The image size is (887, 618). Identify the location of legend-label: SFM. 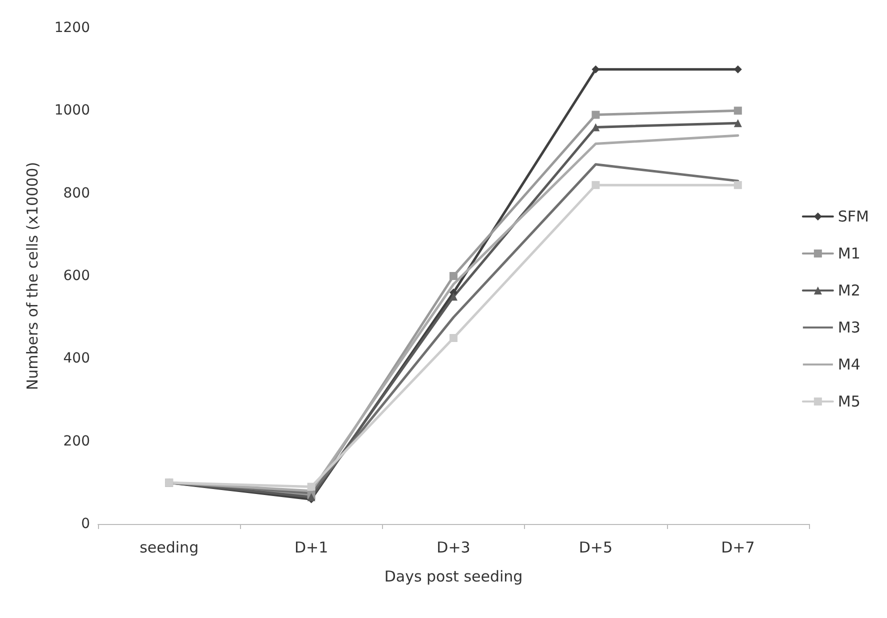
(853, 217).